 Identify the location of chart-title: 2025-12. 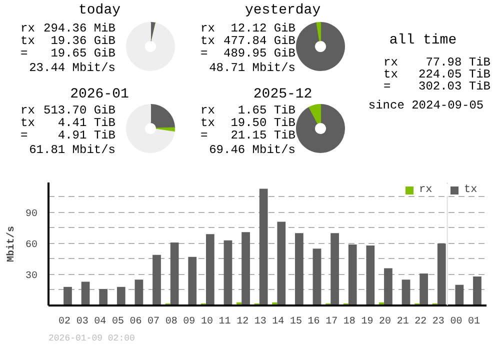
(282, 94).